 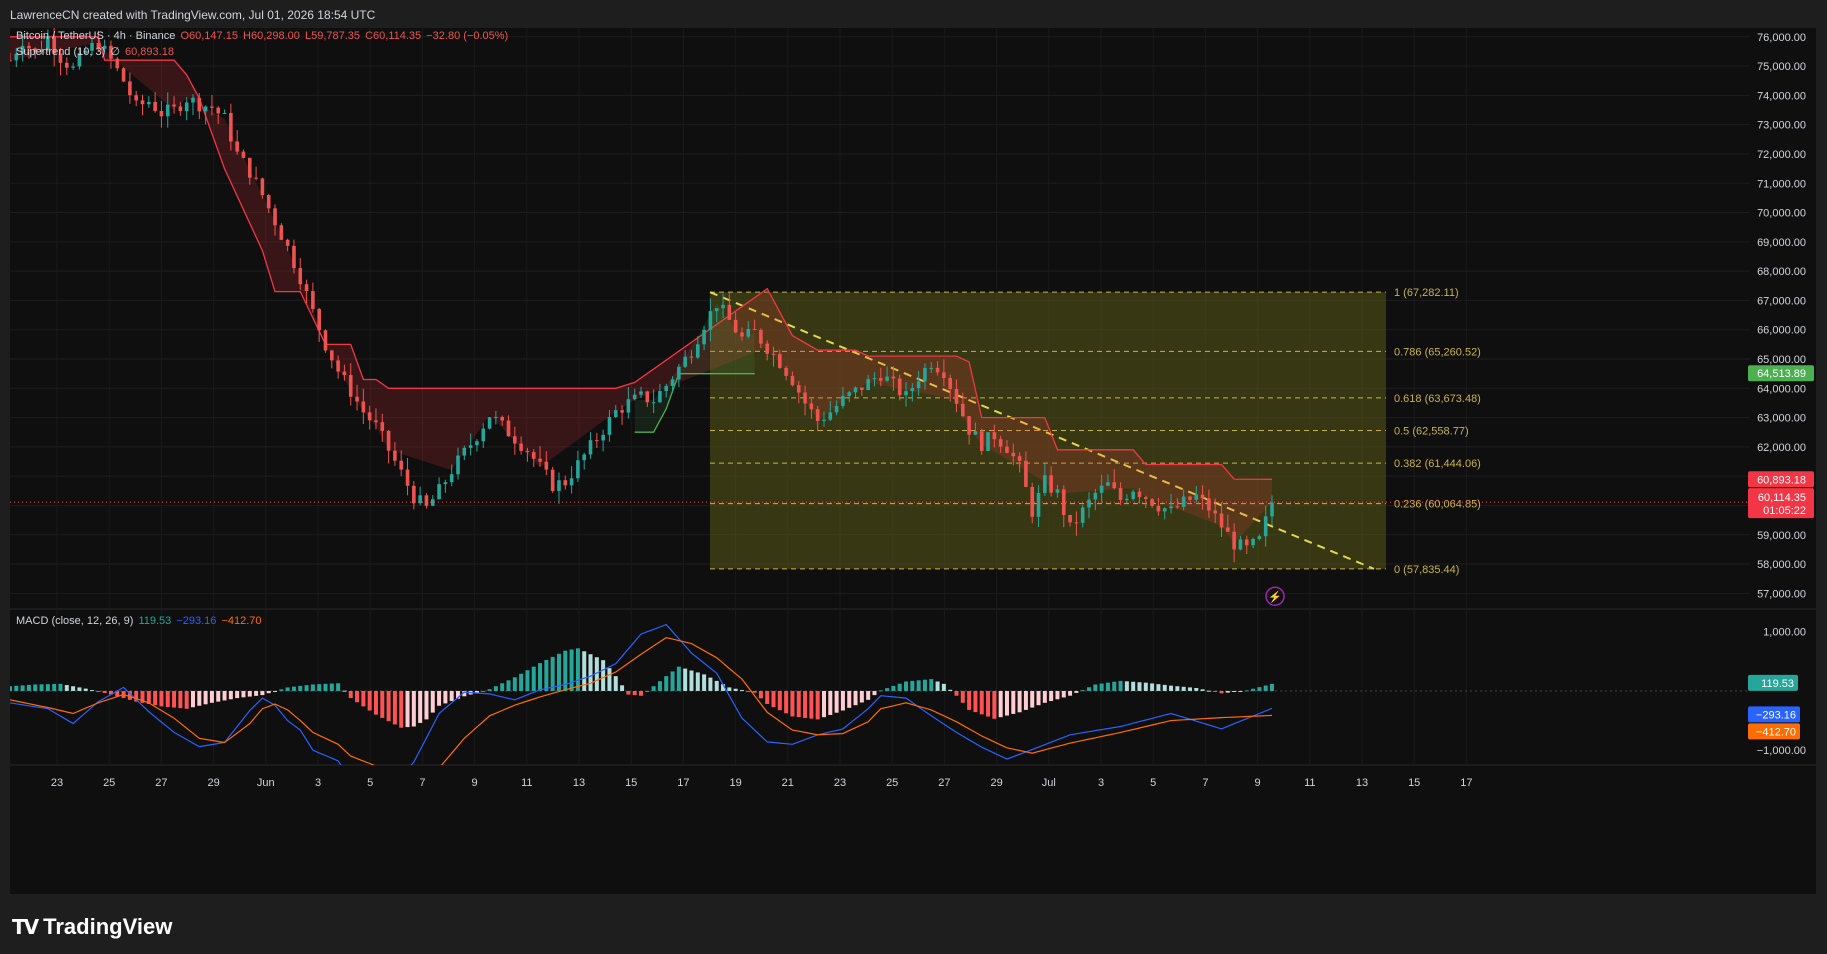 I want to click on time-axis-label: 9, so click(x=475, y=783).